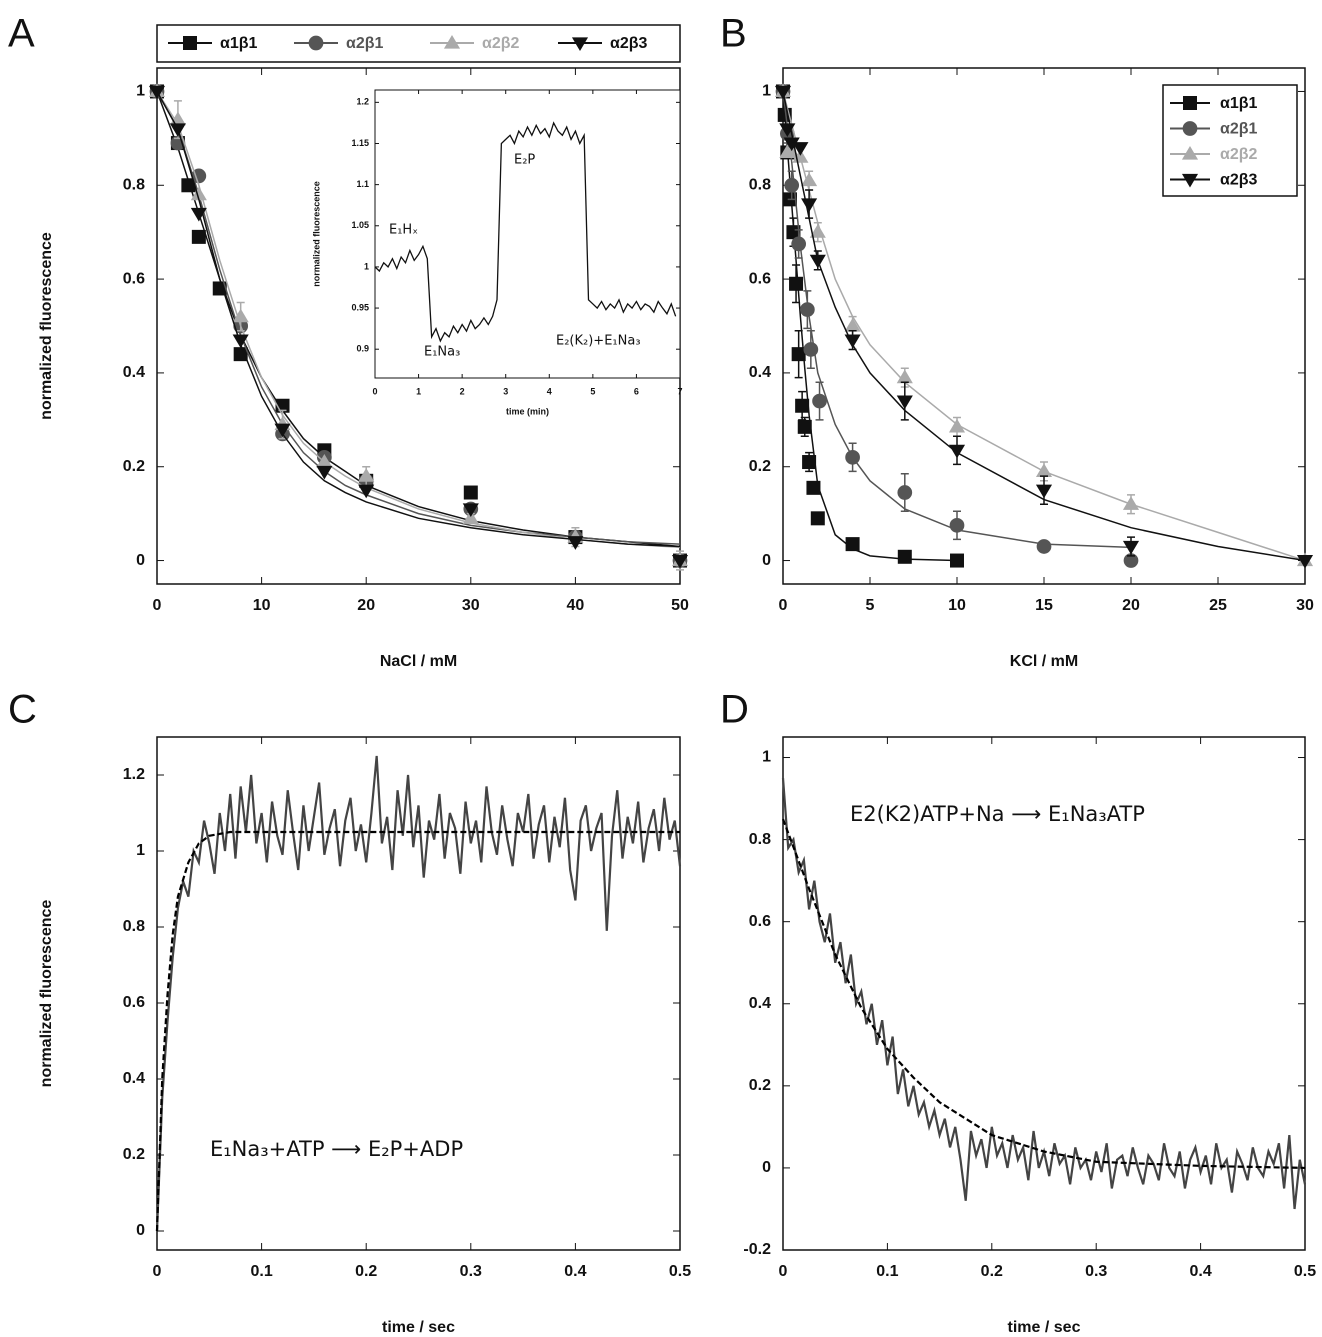 The width and height of the screenshot is (1322, 1337). What do you see at coordinates (870, 605) in the screenshot?
I see `x-tick-label: 5` at bounding box center [870, 605].